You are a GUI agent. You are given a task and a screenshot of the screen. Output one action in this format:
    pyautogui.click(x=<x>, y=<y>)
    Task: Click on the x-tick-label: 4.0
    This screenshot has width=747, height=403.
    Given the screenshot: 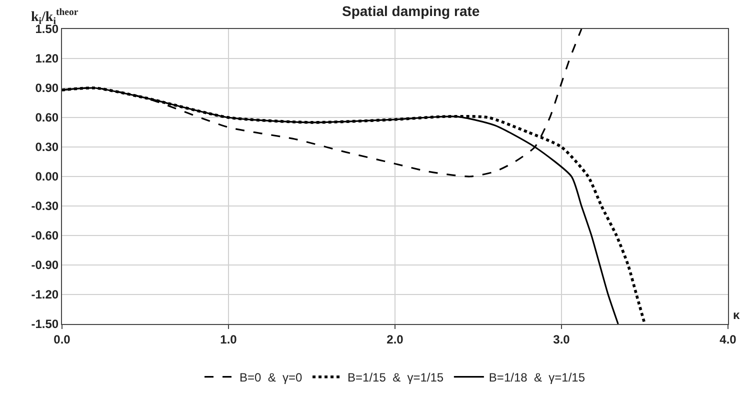 What is the action you would take?
    pyautogui.click(x=728, y=339)
    